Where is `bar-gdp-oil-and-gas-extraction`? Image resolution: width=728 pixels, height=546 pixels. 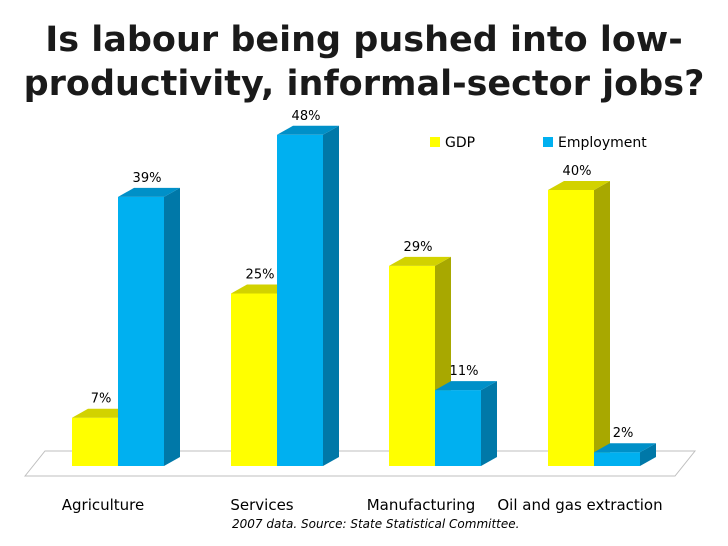
bar-gdp-oil-and-gas-extraction is located at coordinates (579, 323).